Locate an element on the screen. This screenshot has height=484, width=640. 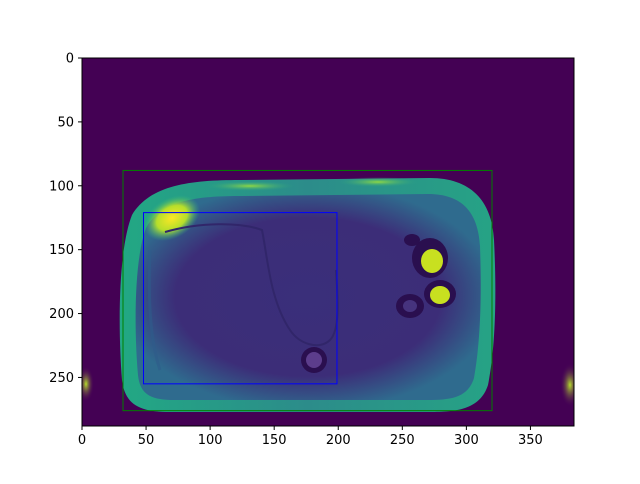
y-axis: 0 50 100 150 200 250 is located at coordinates (65, 219).